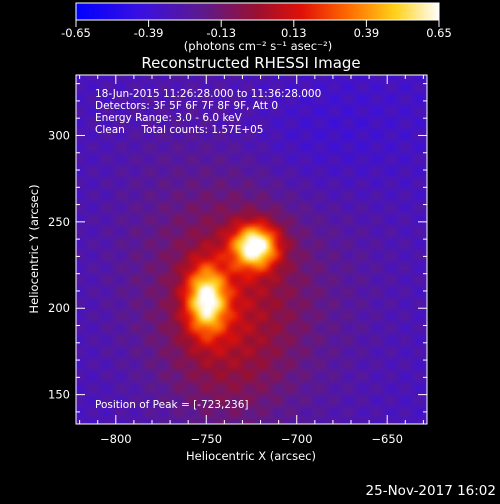 The height and width of the screenshot is (504, 500). I want to click on annotation-line-detectors: Detectors: 3F 5F 6F 7F 8F 9F, Att 0, so click(186, 106).